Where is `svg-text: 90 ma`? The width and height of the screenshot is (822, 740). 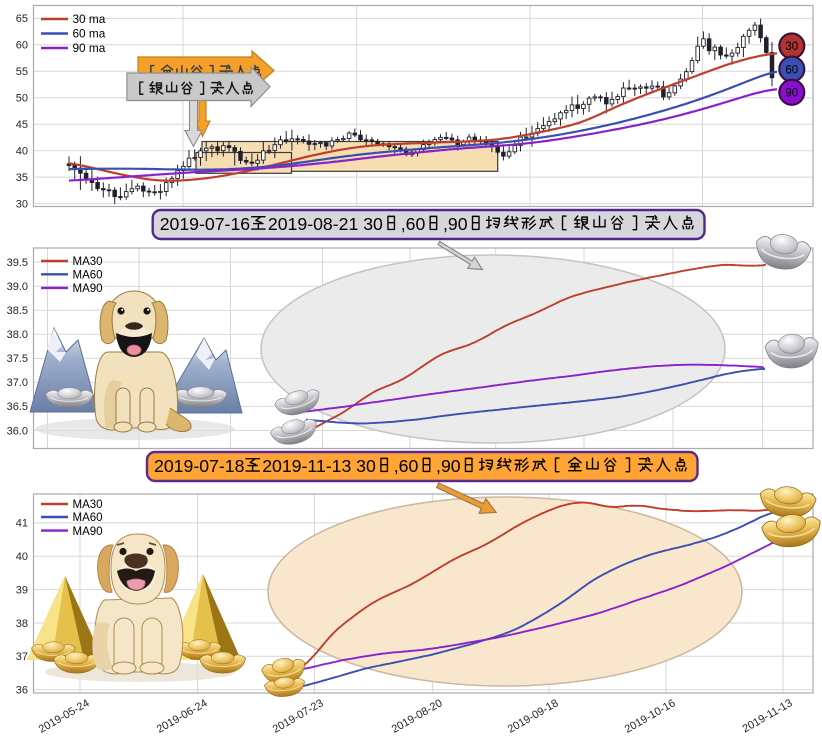 svg-text: 90 ma is located at coordinates (89, 48).